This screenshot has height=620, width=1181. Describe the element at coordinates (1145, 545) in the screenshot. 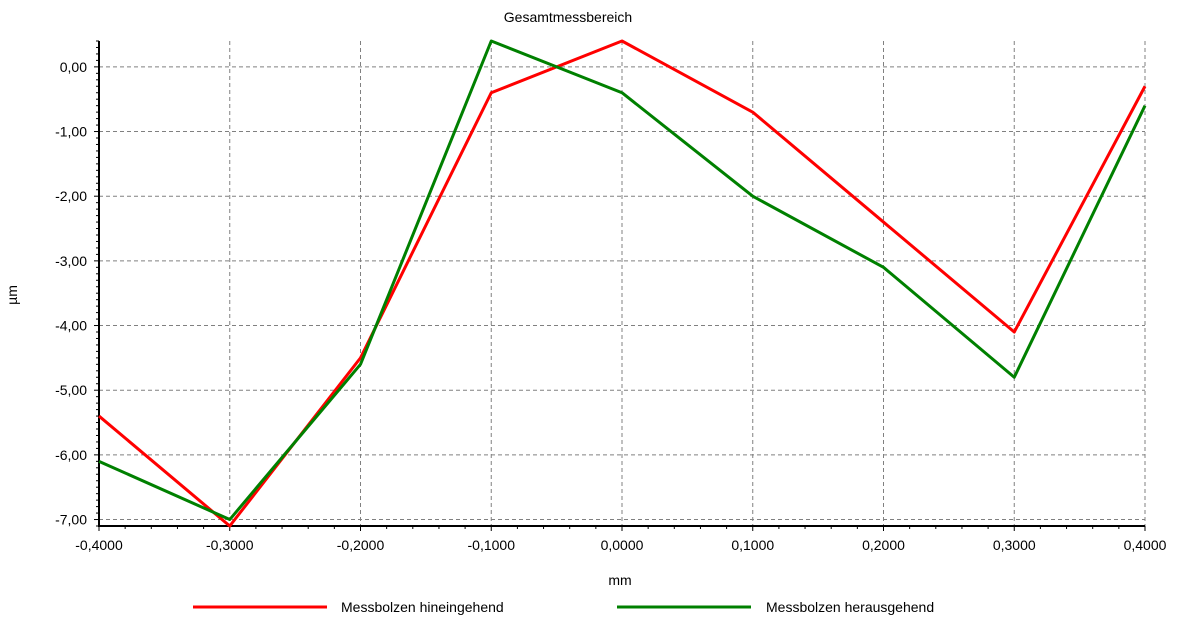

I see `x-tick-label: 0,4000` at that location.